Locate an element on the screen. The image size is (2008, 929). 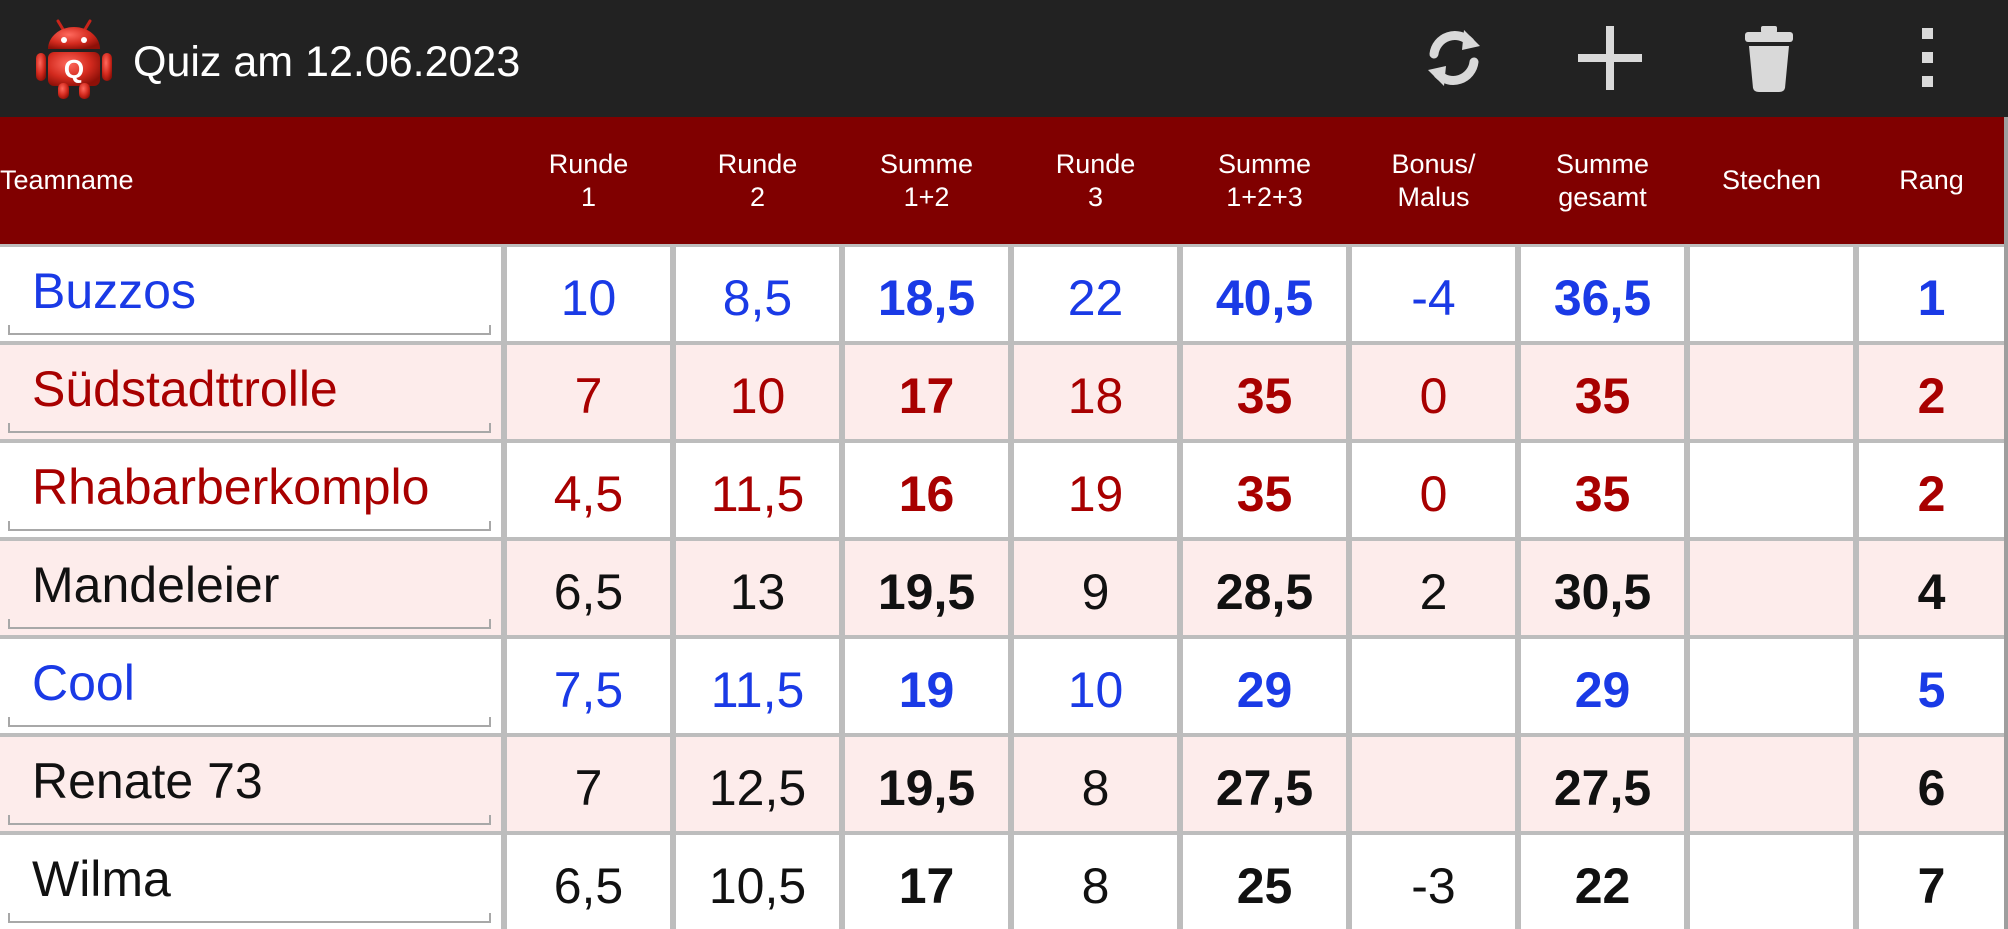
cell-value: 7 is located at coordinates (1931, 886).